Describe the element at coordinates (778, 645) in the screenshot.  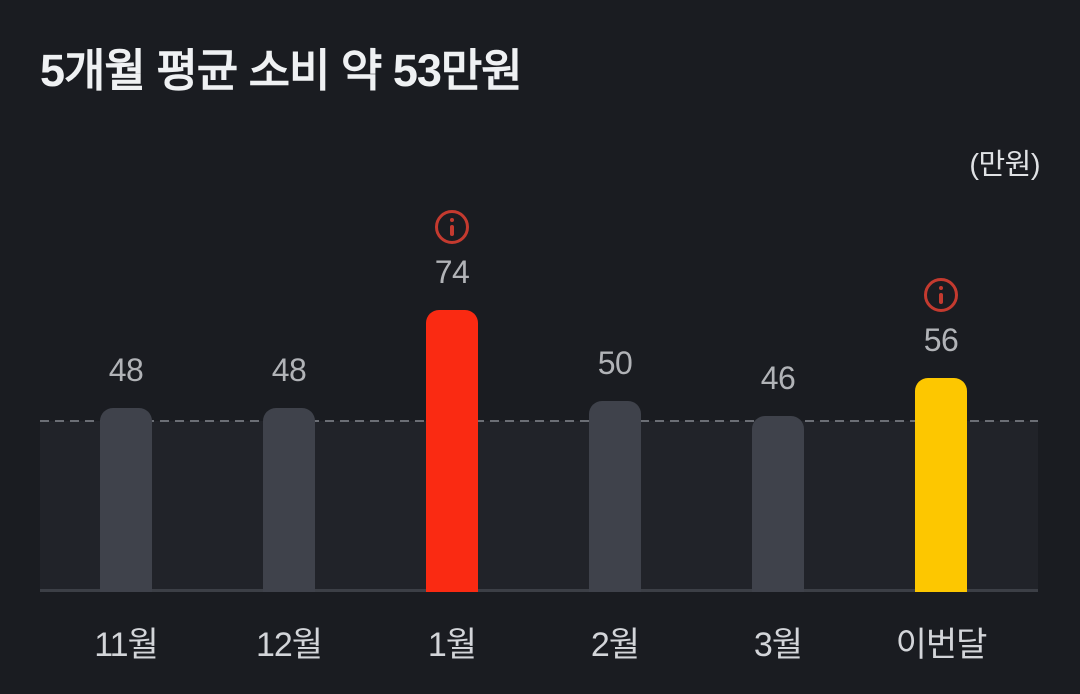
I see `axis-label-3월: 3월` at that location.